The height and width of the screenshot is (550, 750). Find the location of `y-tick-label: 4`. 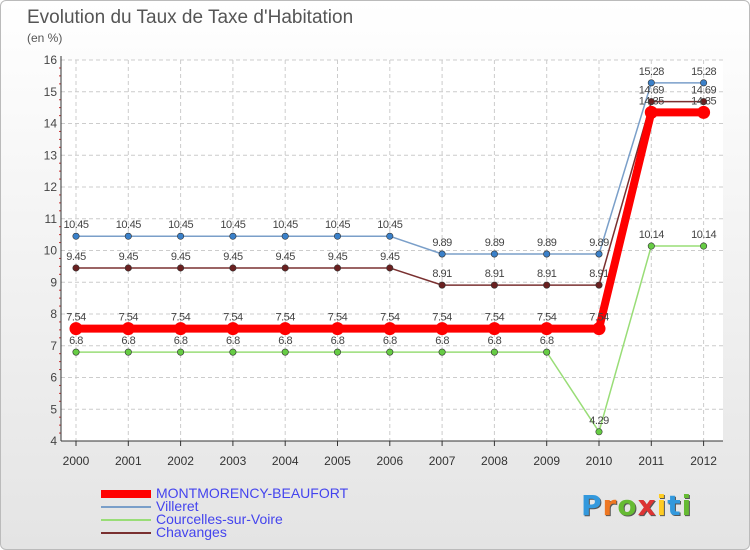

y-tick-label: 4 is located at coordinates (53, 441).